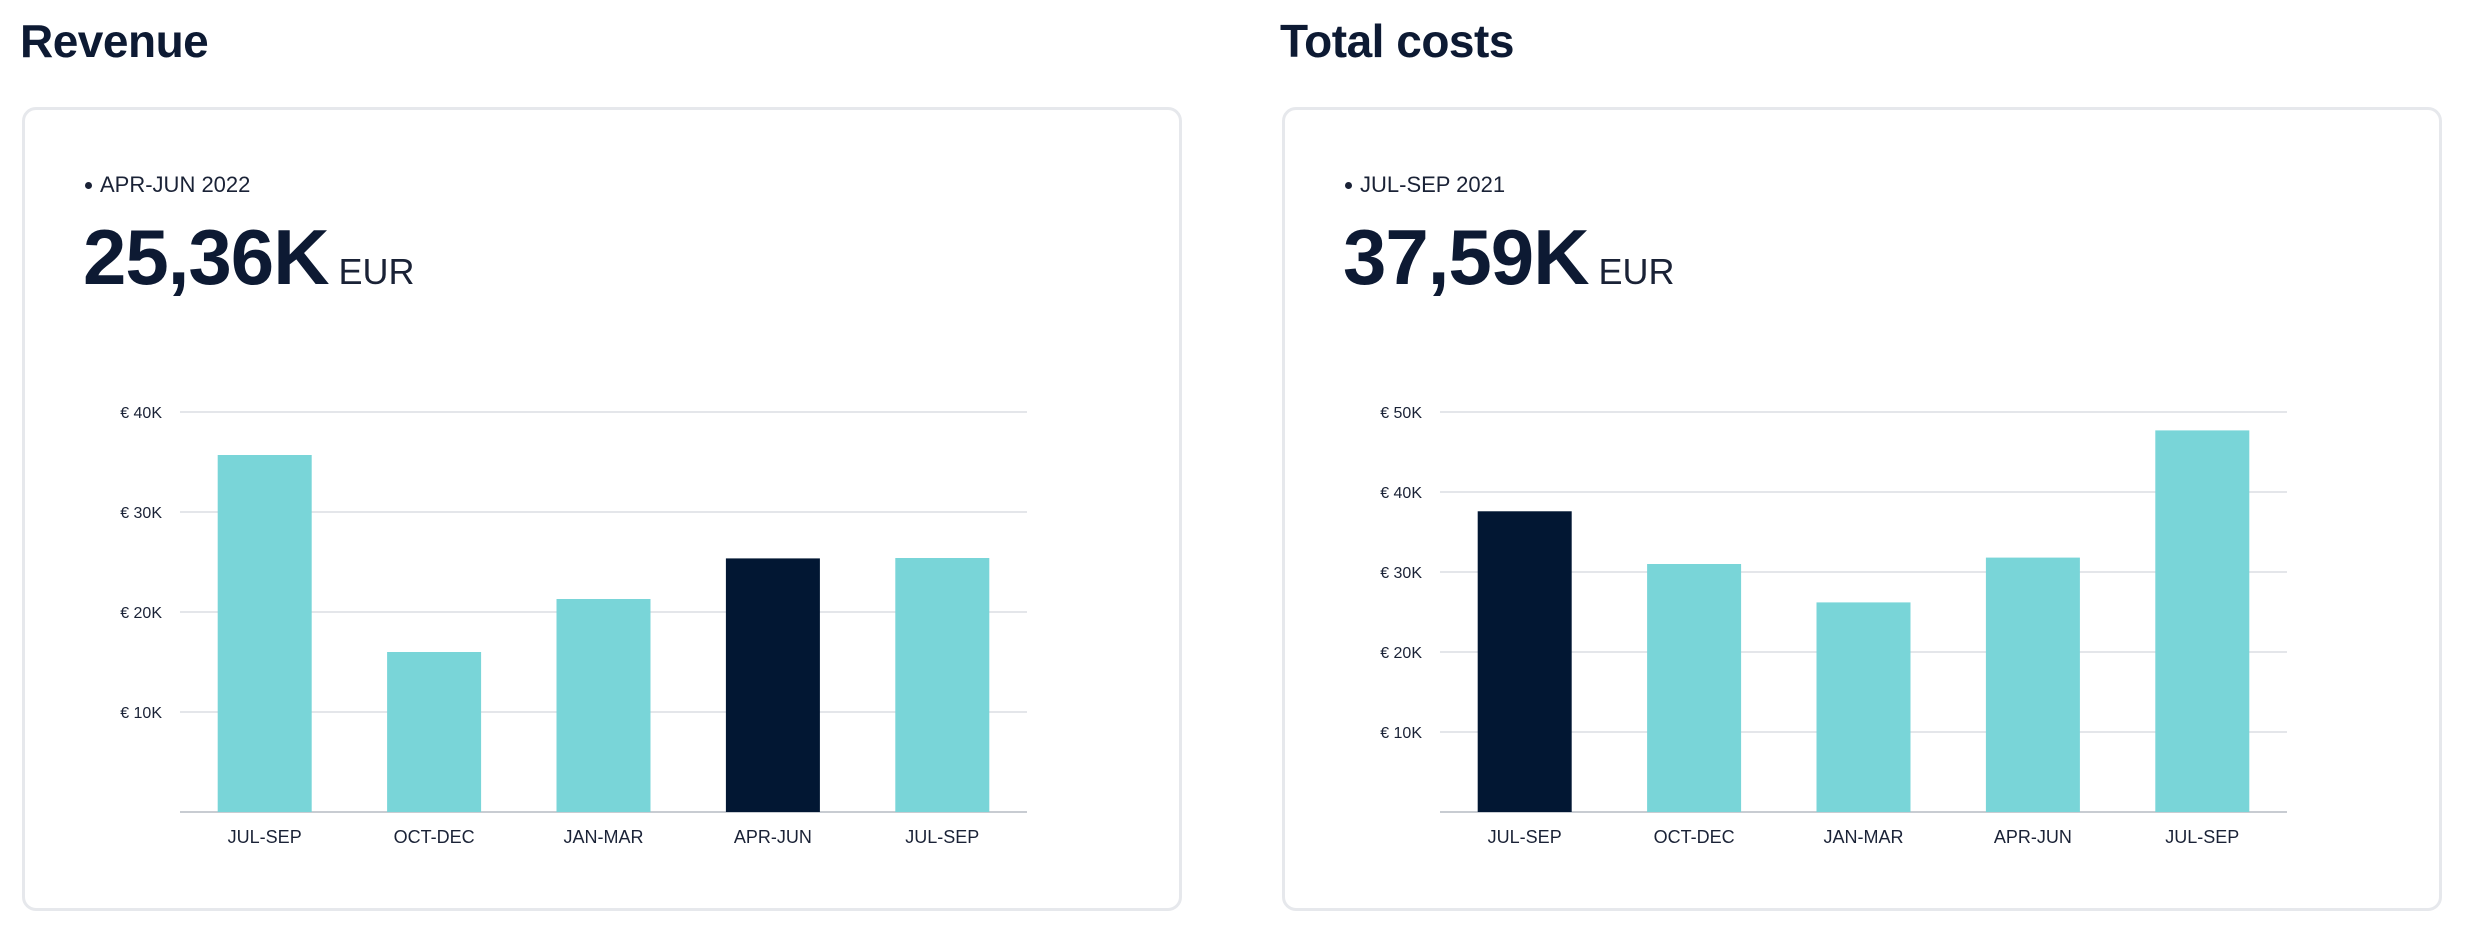 This screenshot has height=934, width=2474. Describe the element at coordinates (114, 41) in the screenshot. I see `revenue-title: Revenue` at that location.